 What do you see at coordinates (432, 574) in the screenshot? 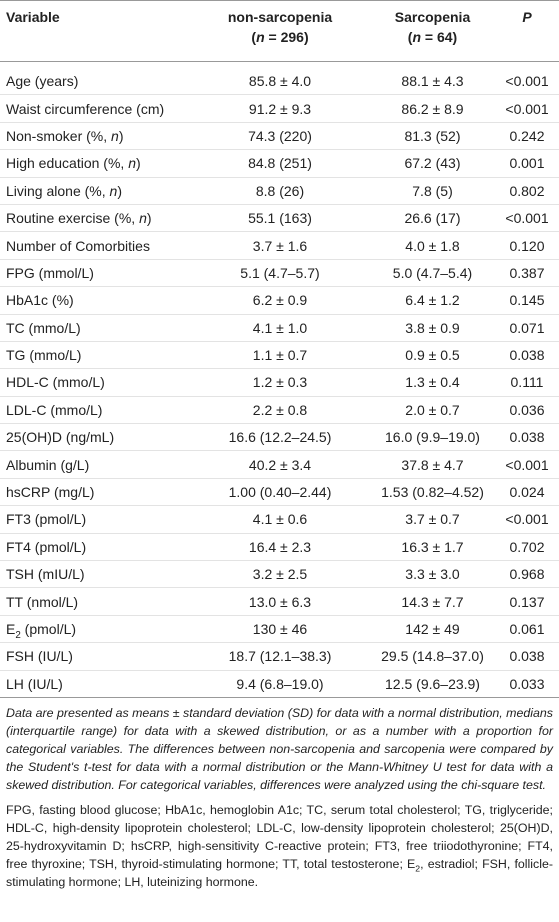
I see `value-cell: 3.3 ± 3.0` at bounding box center [432, 574].